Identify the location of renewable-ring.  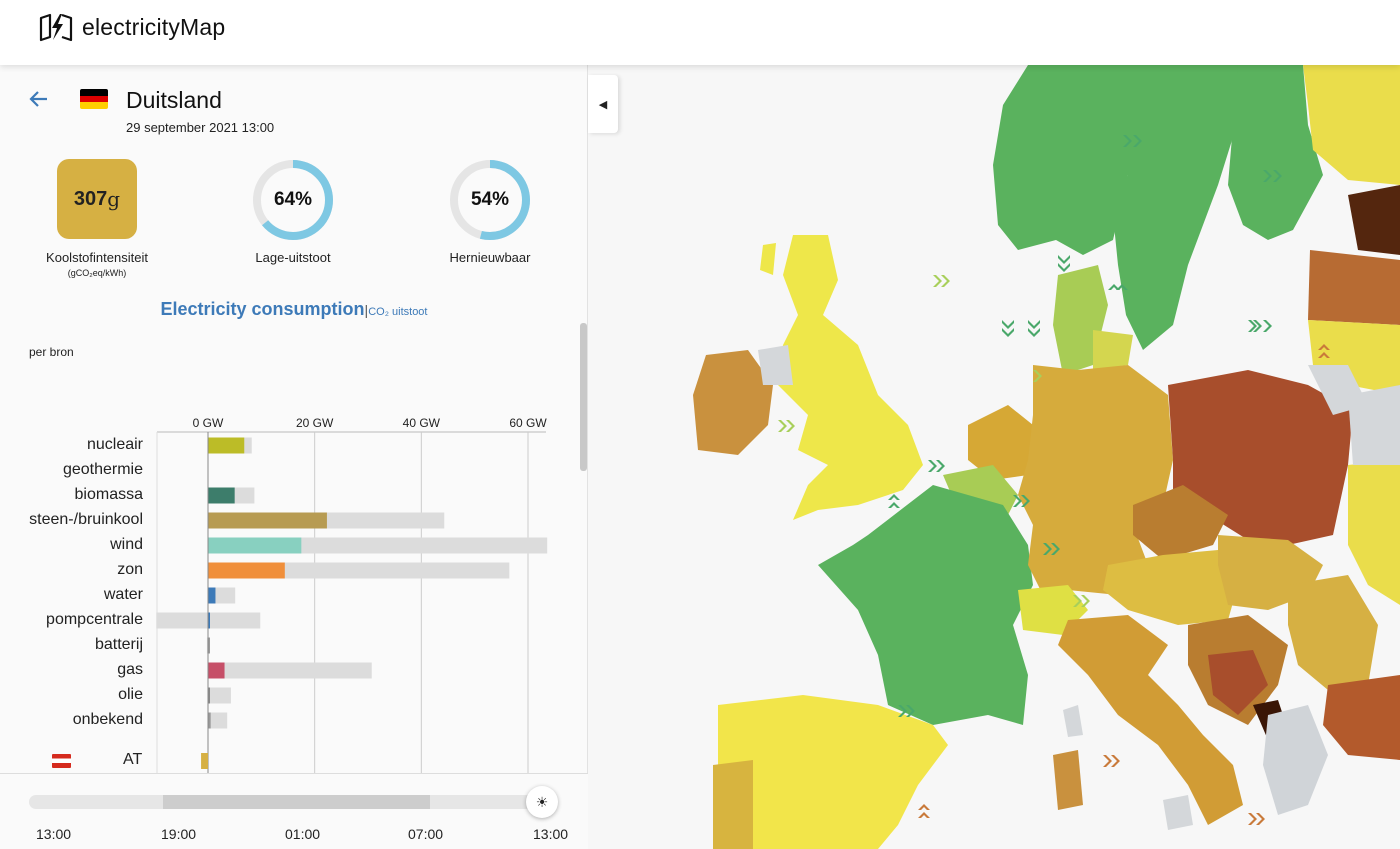
(490, 200).